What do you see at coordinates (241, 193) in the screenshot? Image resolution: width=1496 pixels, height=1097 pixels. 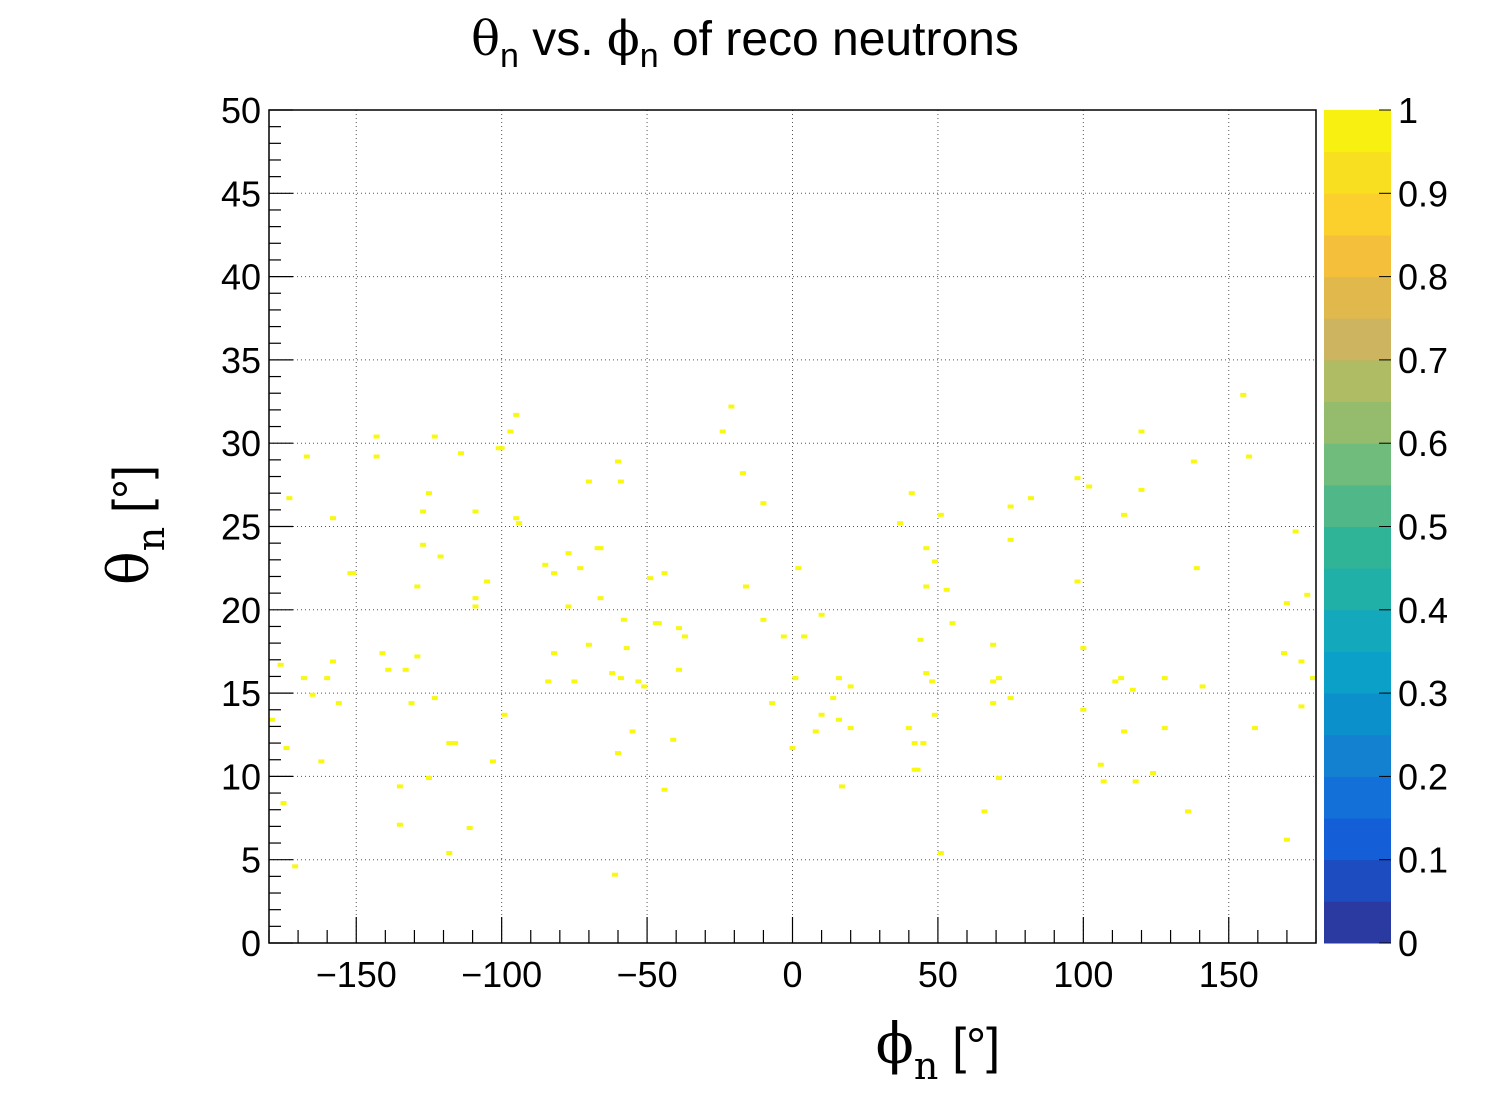 I see `y-tick-label: 45` at bounding box center [241, 193].